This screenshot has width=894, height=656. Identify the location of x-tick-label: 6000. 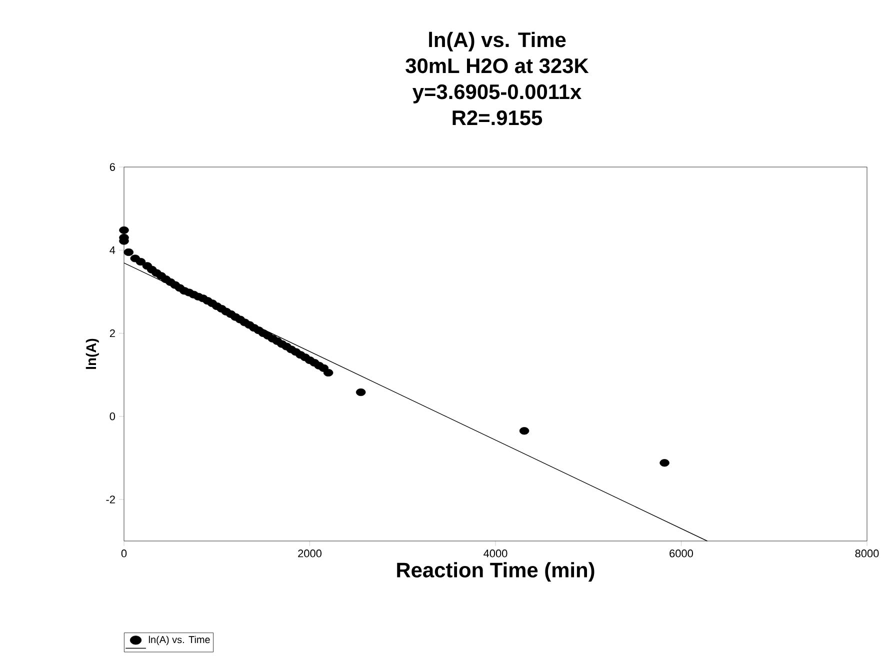
(681, 554).